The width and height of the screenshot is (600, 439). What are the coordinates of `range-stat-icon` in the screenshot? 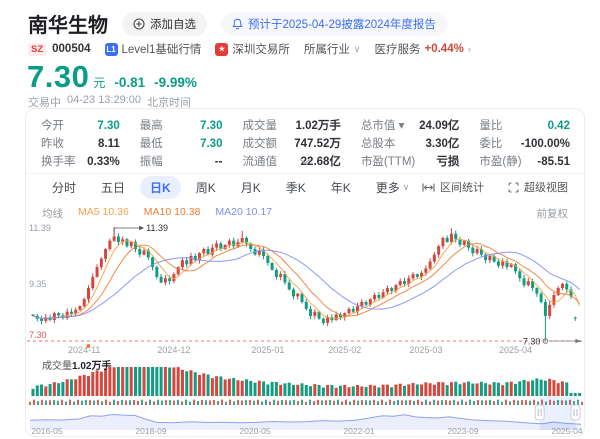 It's located at (428, 187).